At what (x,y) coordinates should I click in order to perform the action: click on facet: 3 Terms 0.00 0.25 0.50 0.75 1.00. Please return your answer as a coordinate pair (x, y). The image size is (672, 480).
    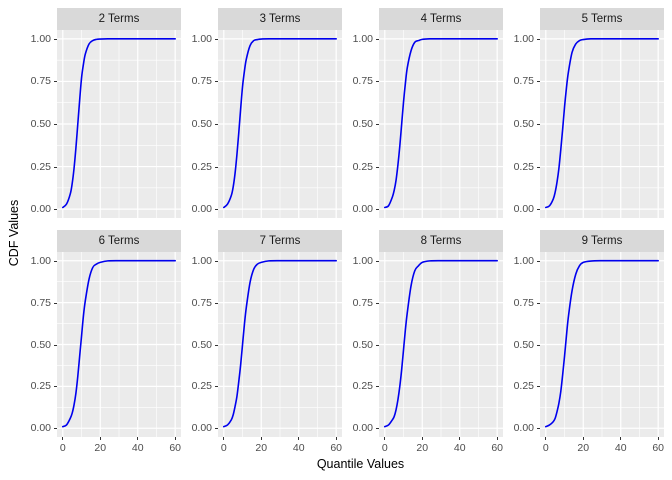
    Looking at the image, I should click on (266, 125).